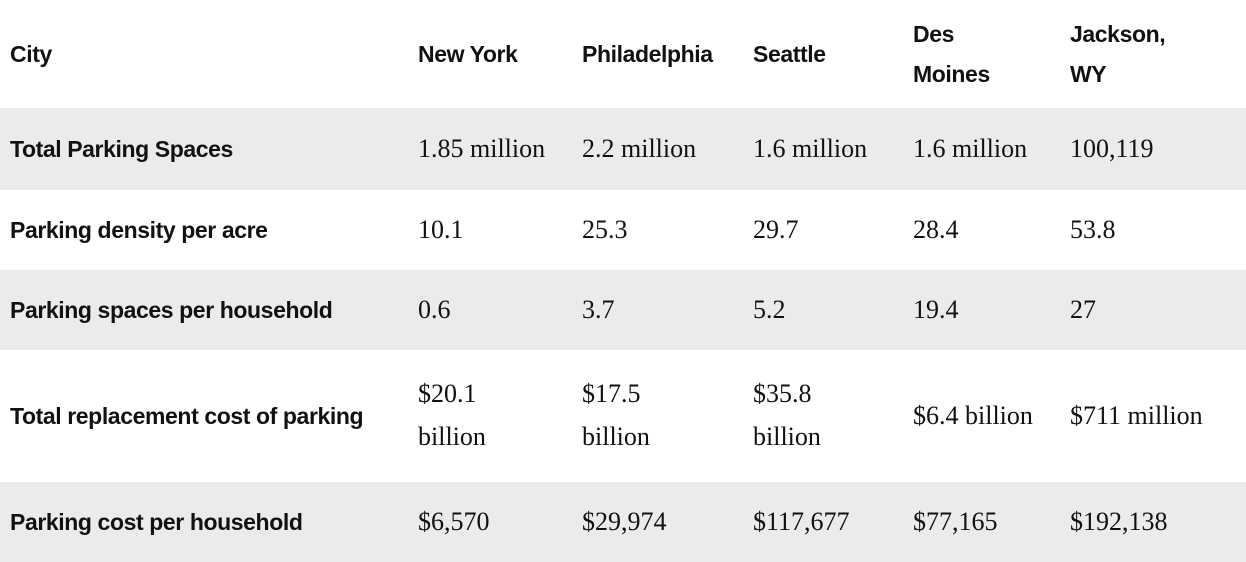 This screenshot has height=562, width=1246. What do you see at coordinates (991, 54) in the screenshot?
I see `header-cell-des-moines: Des Moines` at bounding box center [991, 54].